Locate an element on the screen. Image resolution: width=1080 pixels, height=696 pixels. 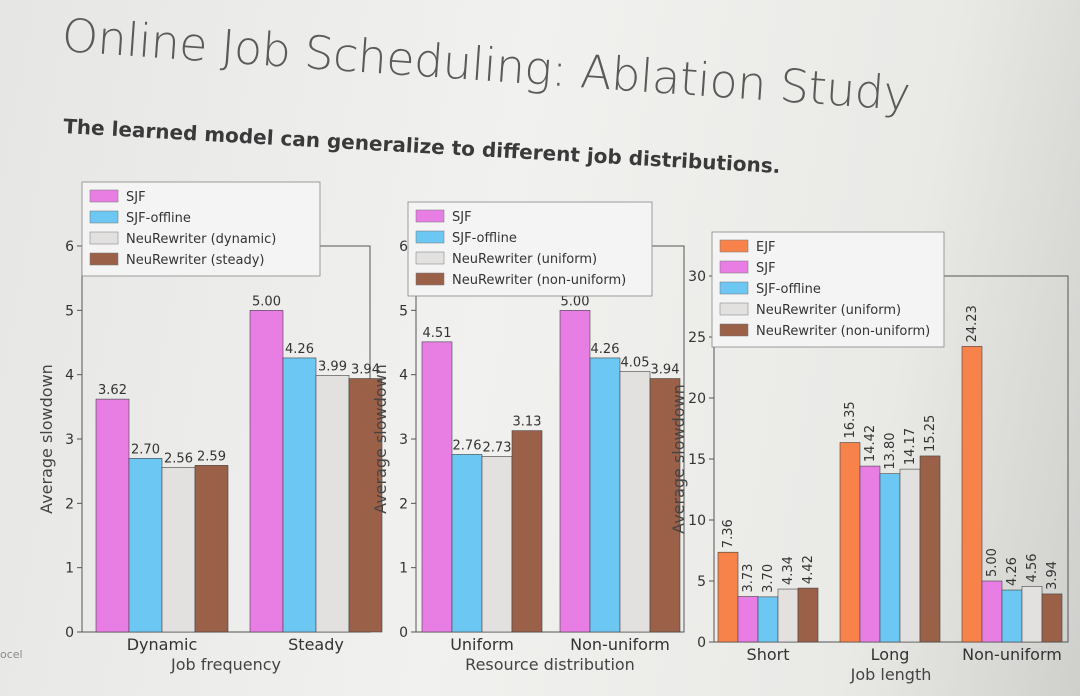
x-axis-title: Job length is located at coordinates (891, 674).